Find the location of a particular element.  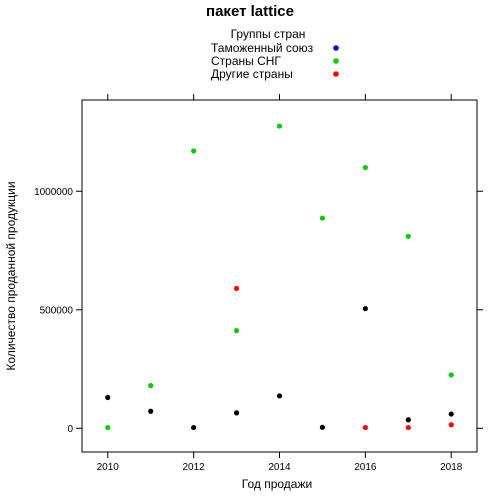

x-axis-label: Год продажи is located at coordinates (277, 484).